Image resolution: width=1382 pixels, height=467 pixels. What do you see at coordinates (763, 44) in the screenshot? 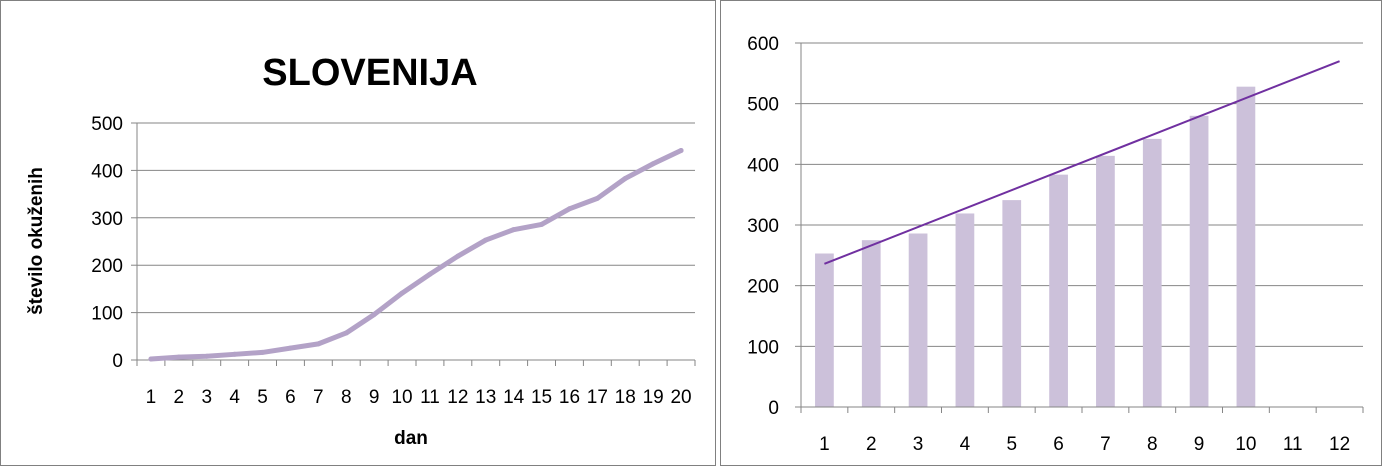
I see `y-tick-label: 600` at bounding box center [763, 44].